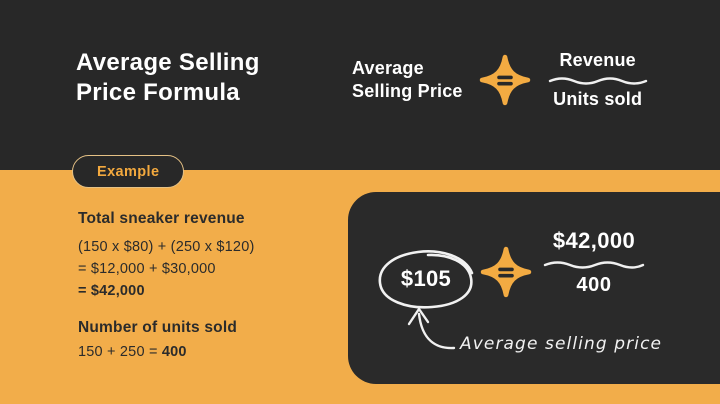 This screenshot has width=720, height=404. What do you see at coordinates (407, 91) in the screenshot?
I see `formula-lhs-line2: Selling Price` at bounding box center [407, 91].